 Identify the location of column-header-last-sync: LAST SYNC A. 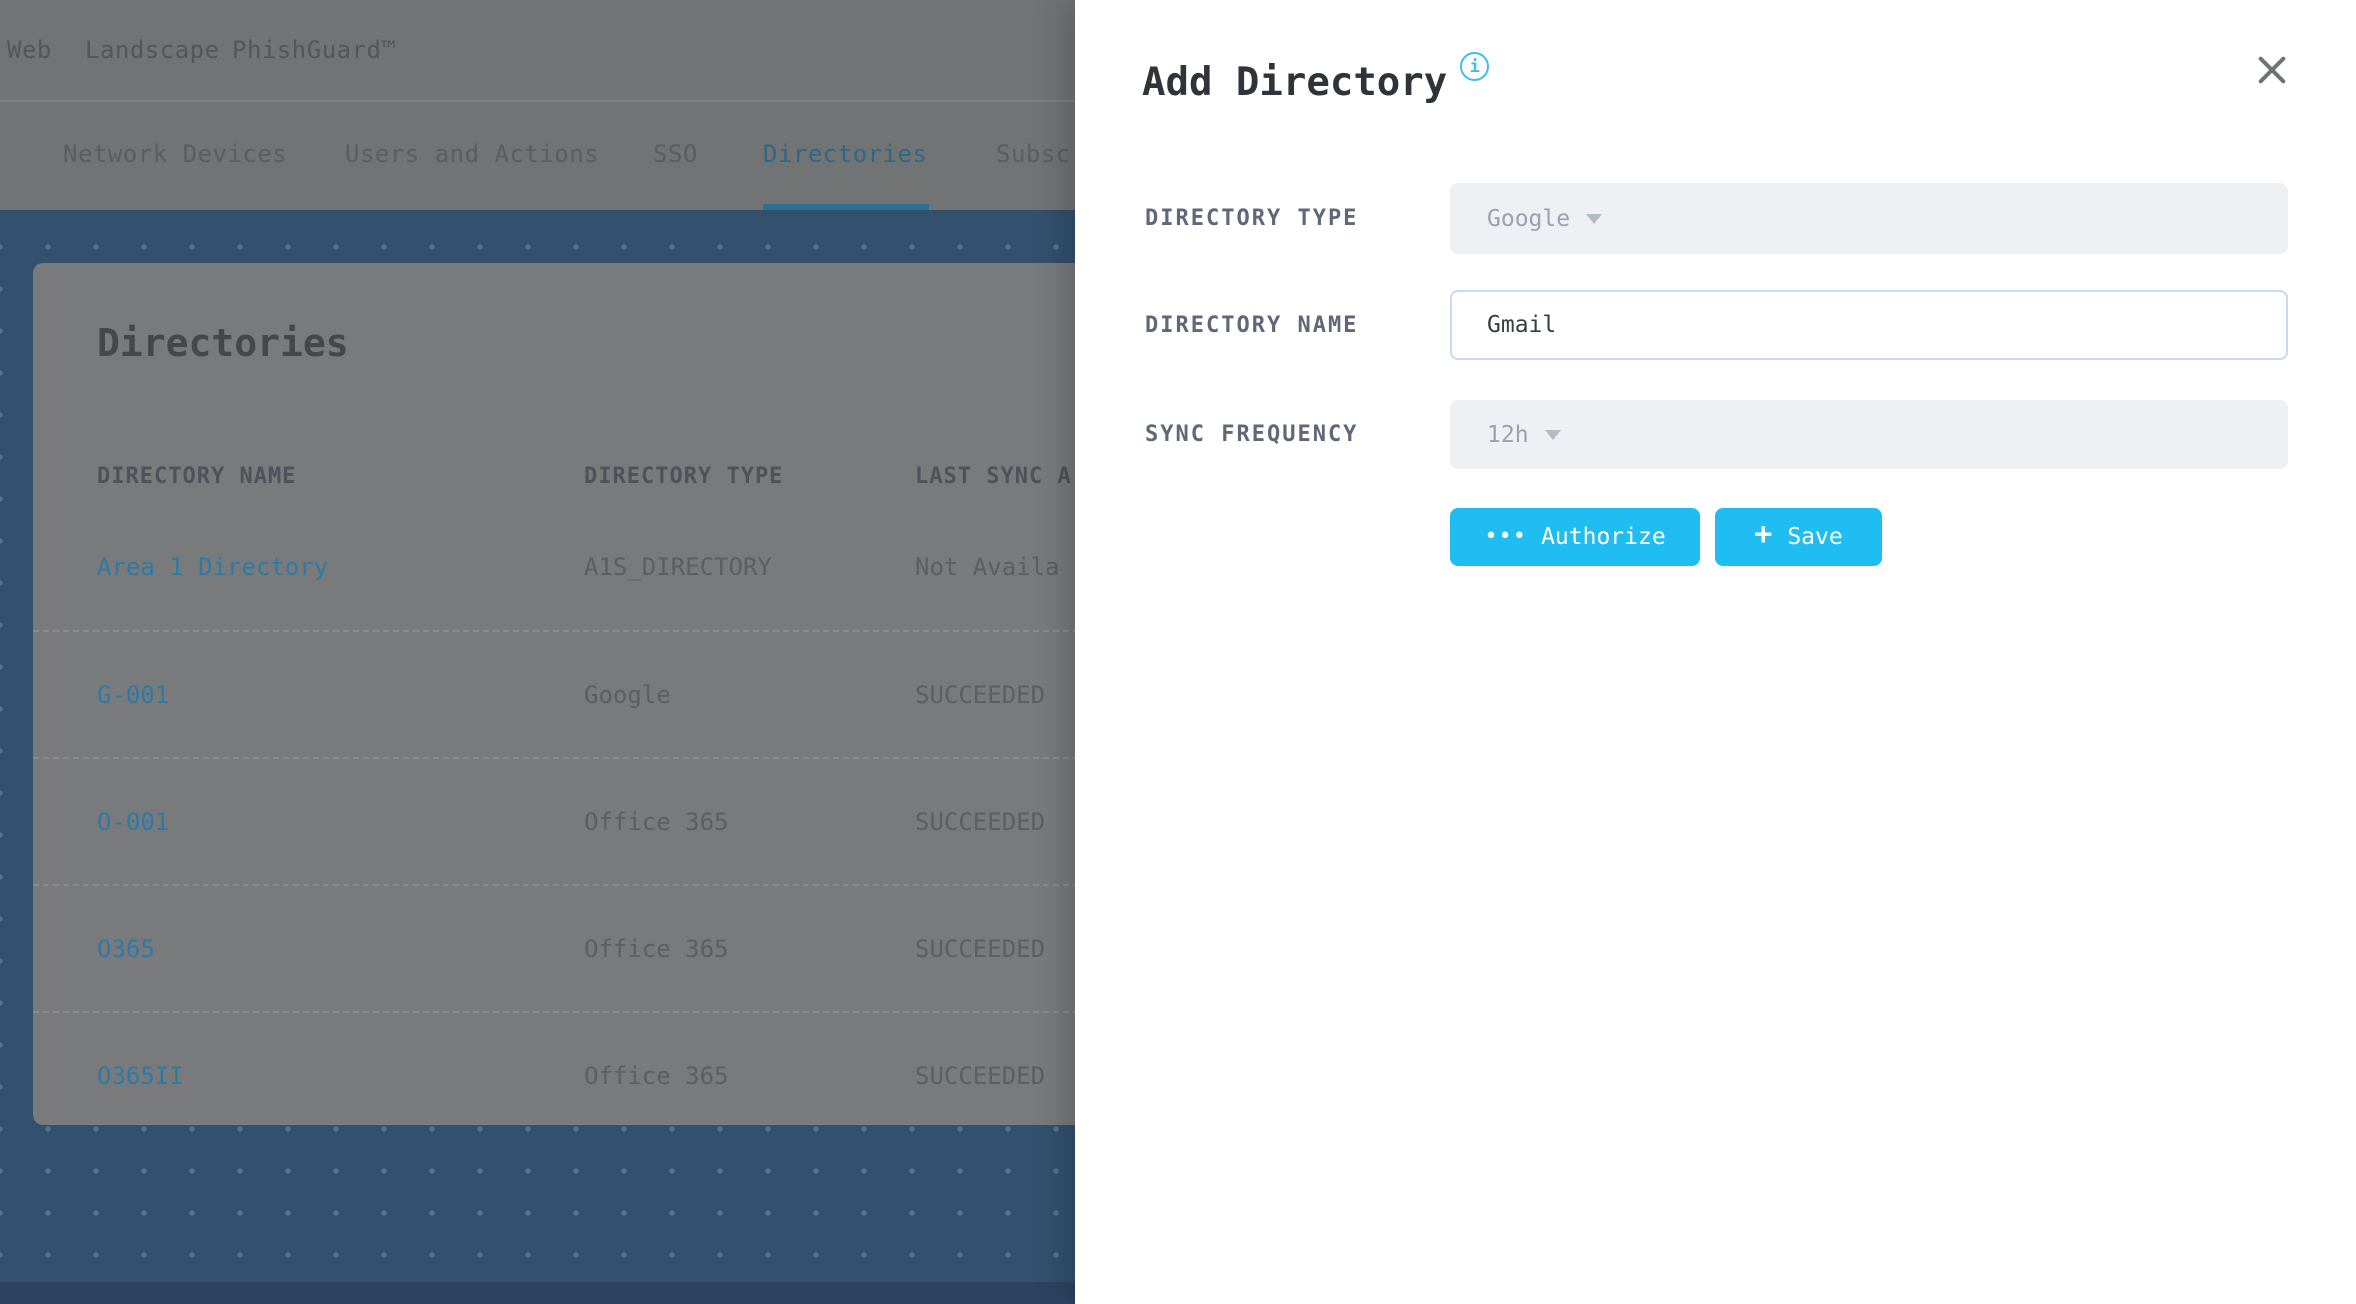
(993, 476).